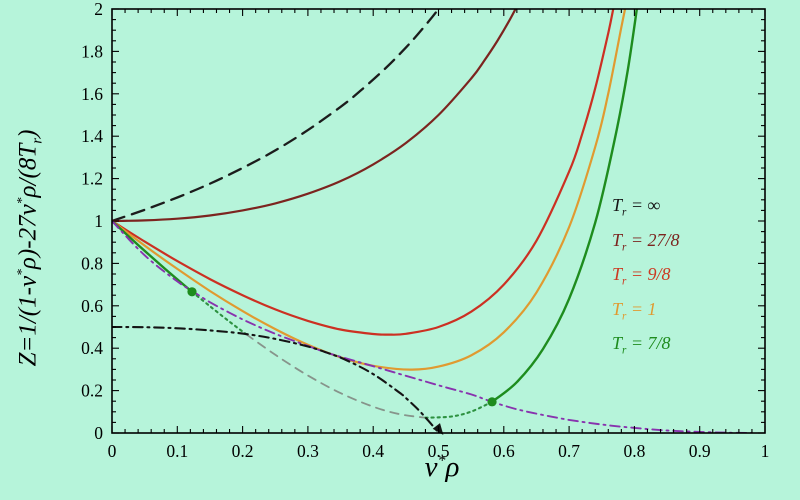 This screenshot has width=800, height=500. Describe the element at coordinates (564, 206) in the screenshot. I see `isotherm-Tr-7-8-liquid-solid` at that location.